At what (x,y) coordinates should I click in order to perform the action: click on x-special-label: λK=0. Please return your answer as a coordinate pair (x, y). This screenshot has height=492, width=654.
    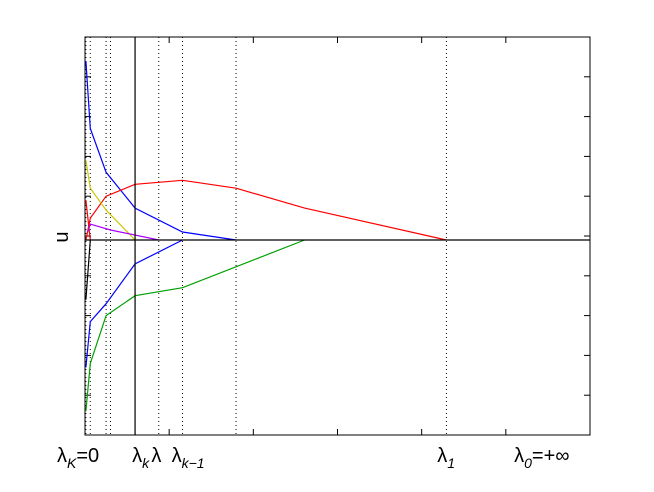
    Looking at the image, I should click on (78, 458).